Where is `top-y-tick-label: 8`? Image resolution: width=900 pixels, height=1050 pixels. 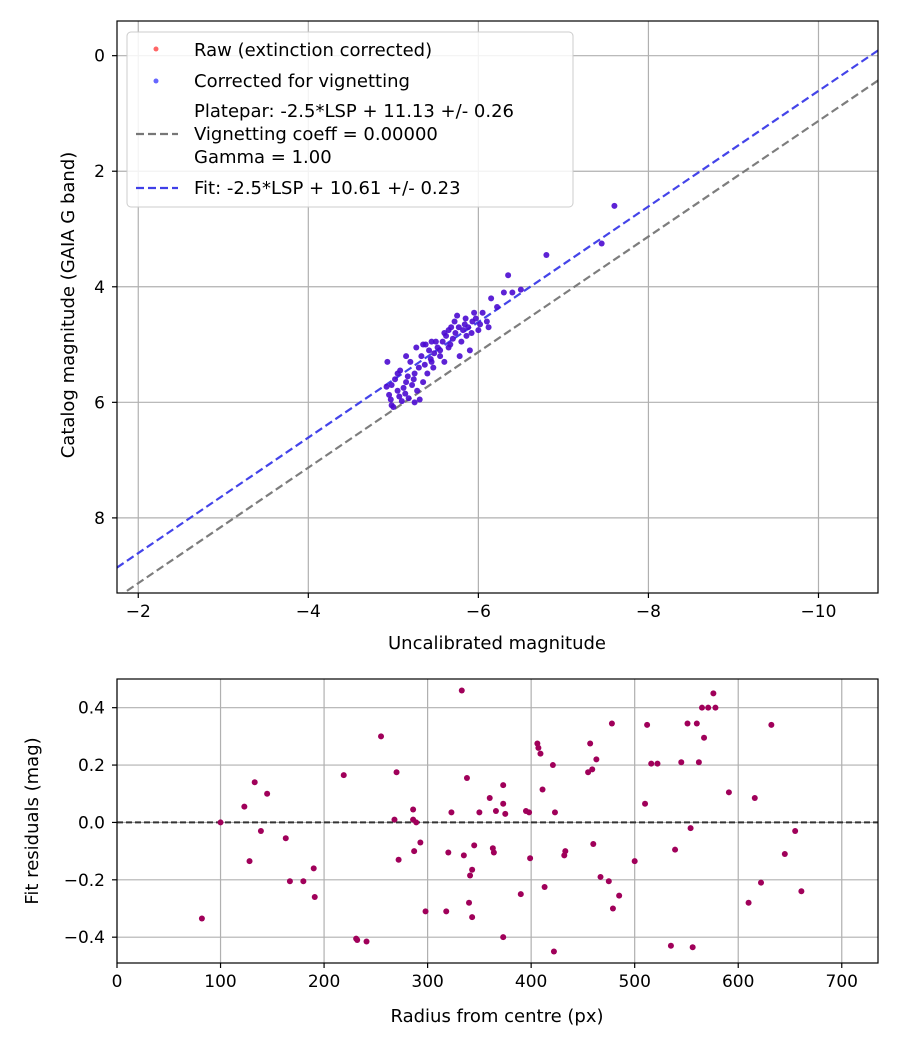 top-y-tick-label: 8 is located at coordinates (99, 519).